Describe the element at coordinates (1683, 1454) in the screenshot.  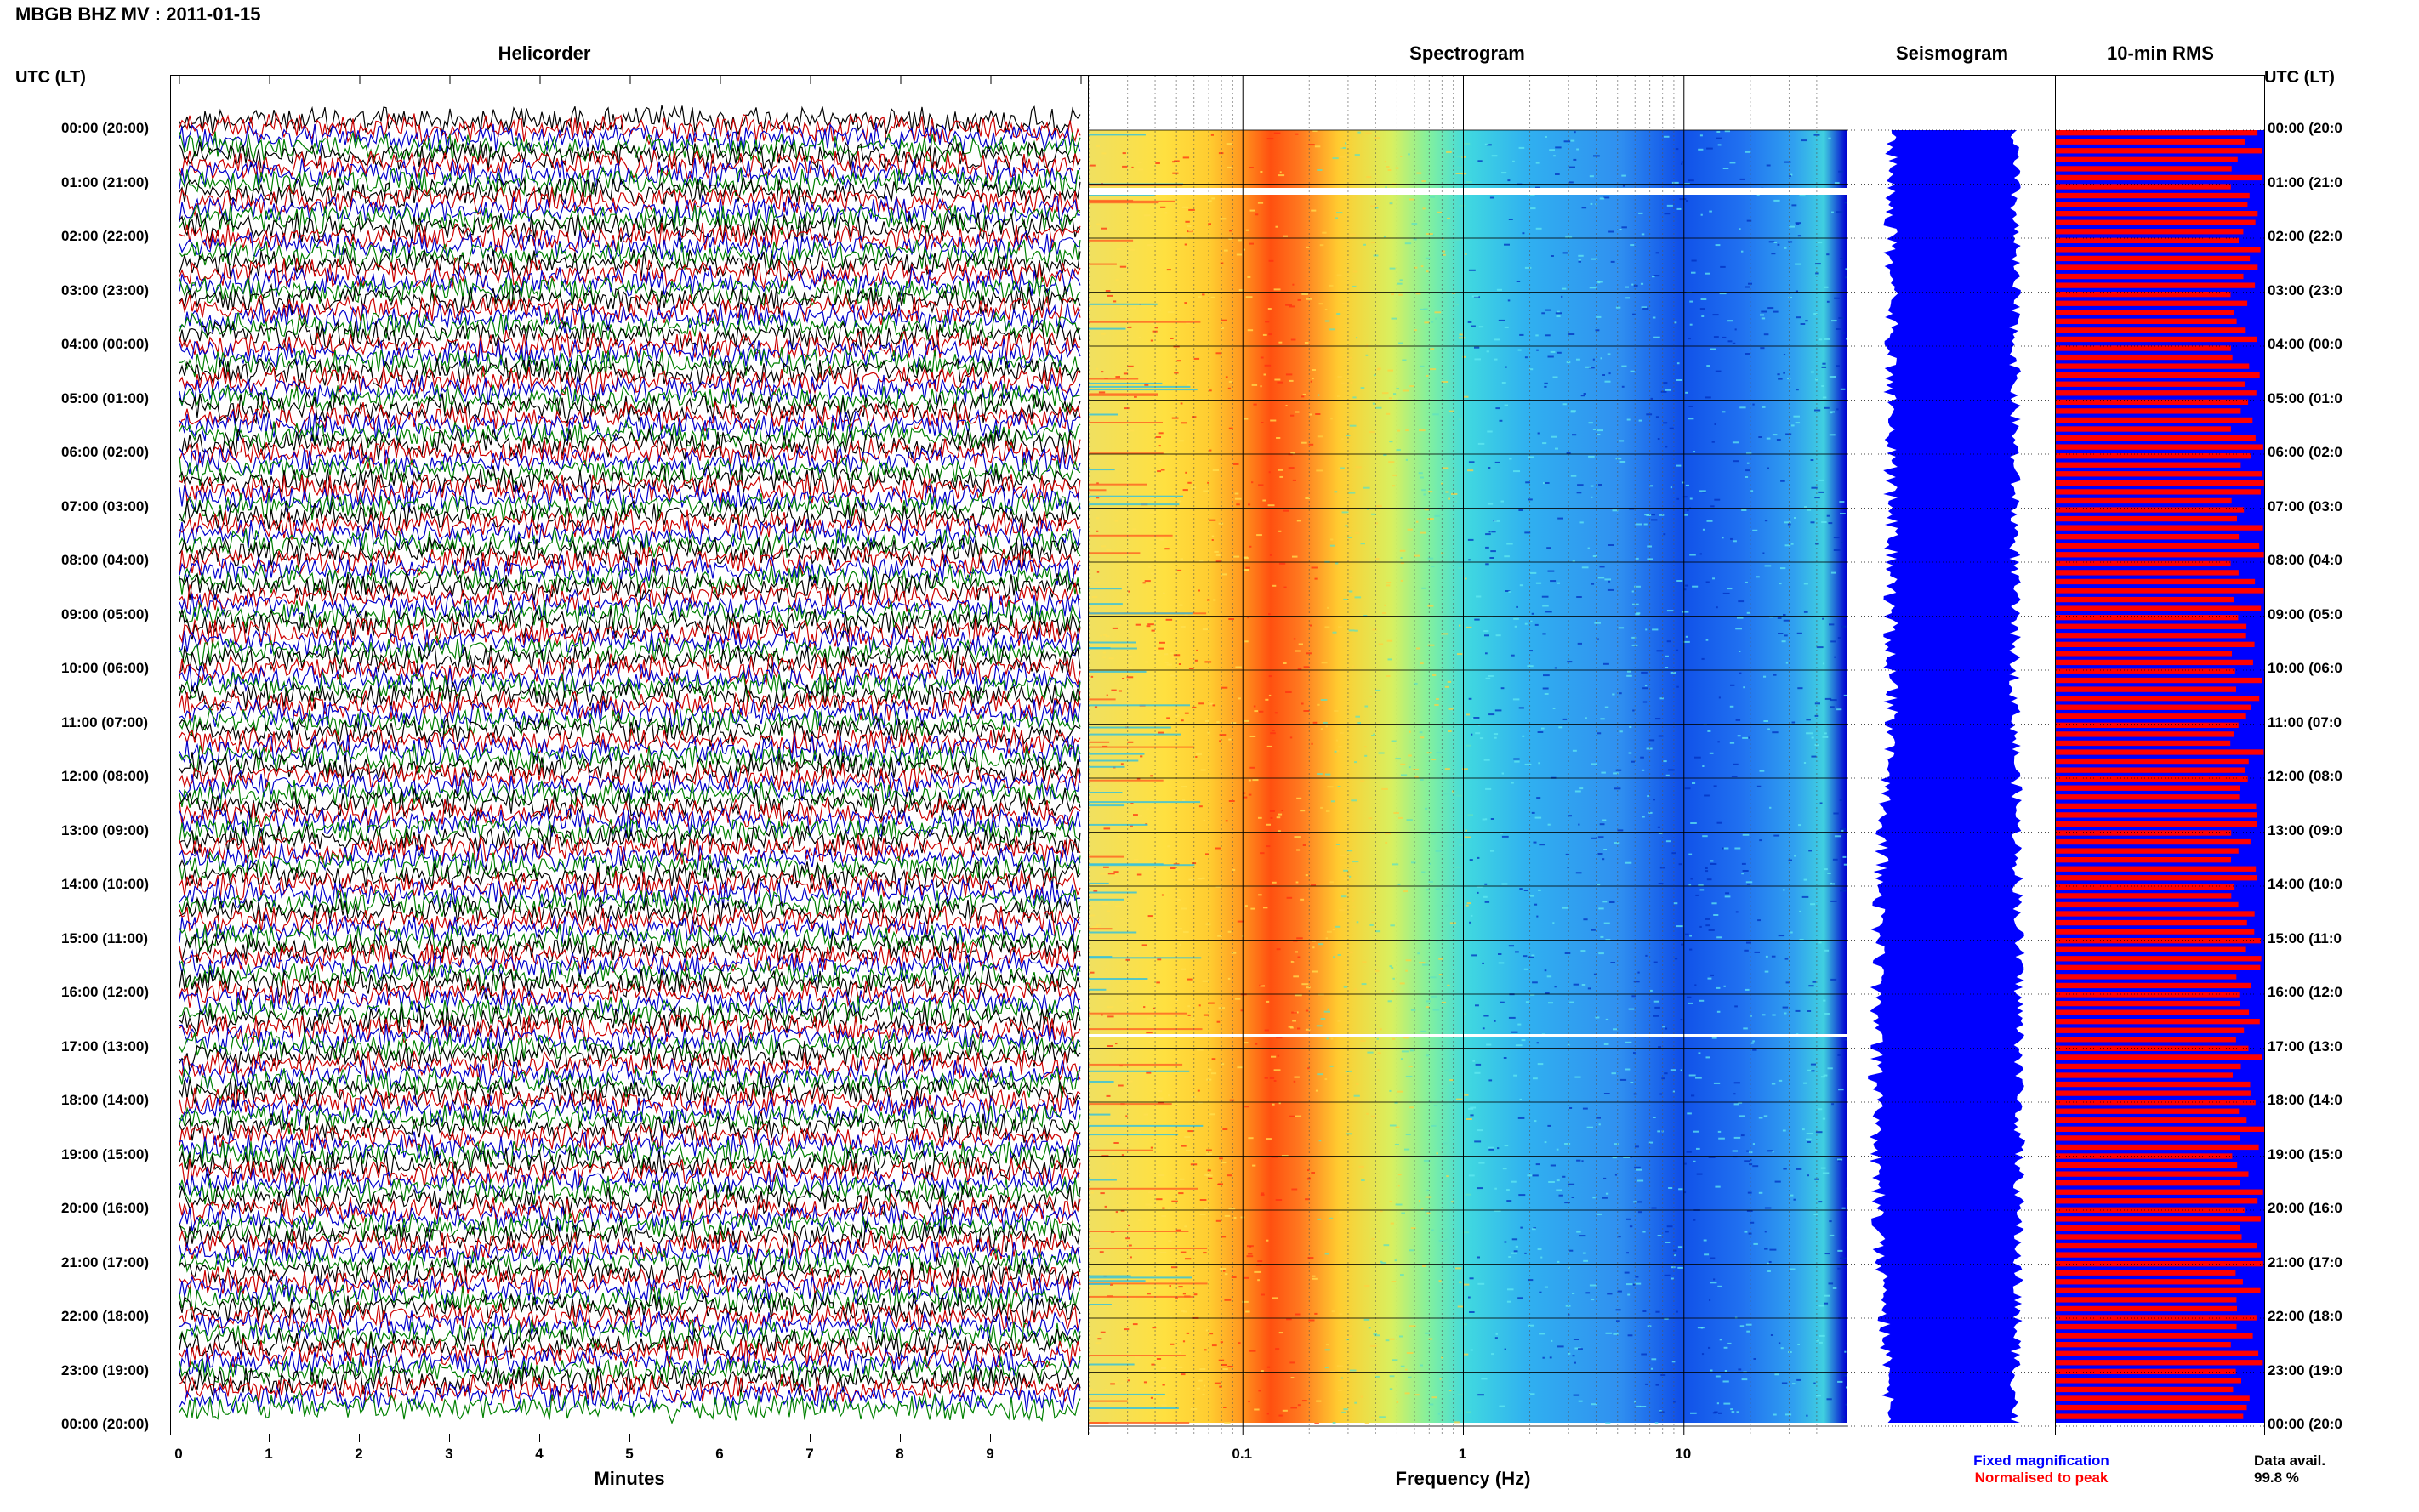
I see `spectrogram-tick-label: 10` at that location.